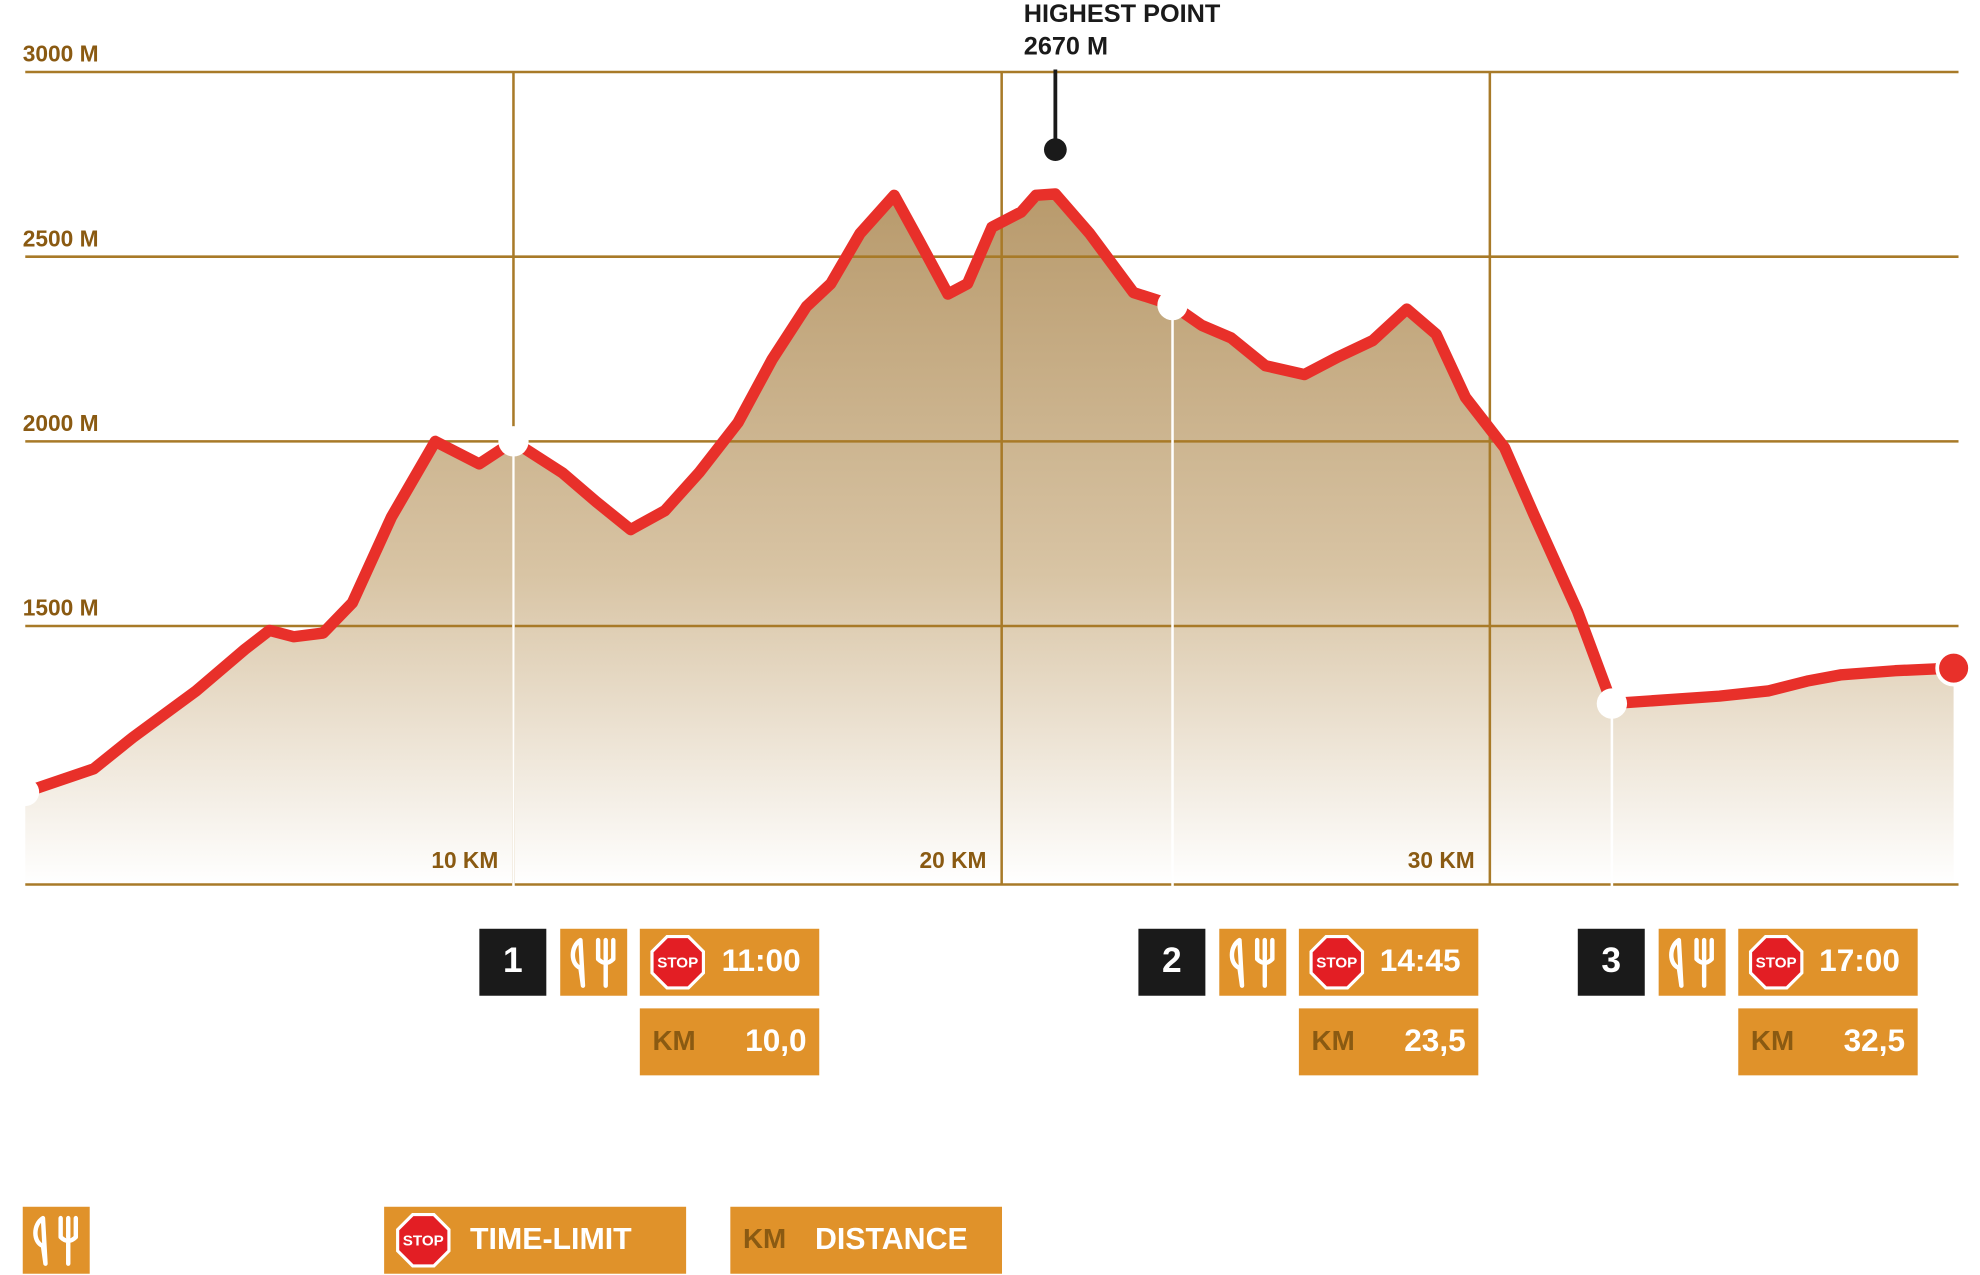 The image size is (1980, 1275). Describe the element at coordinates (1066, 47) in the screenshot. I see `annotation-value: 2670 M` at that location.